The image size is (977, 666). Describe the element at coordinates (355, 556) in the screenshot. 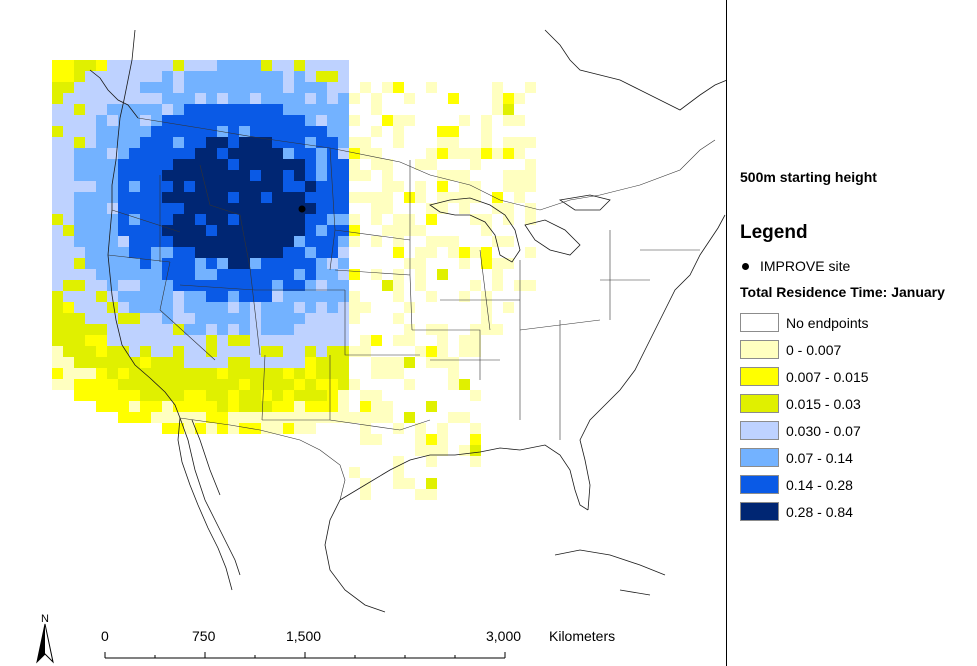

I see `mexico-gulf-coastline` at that location.